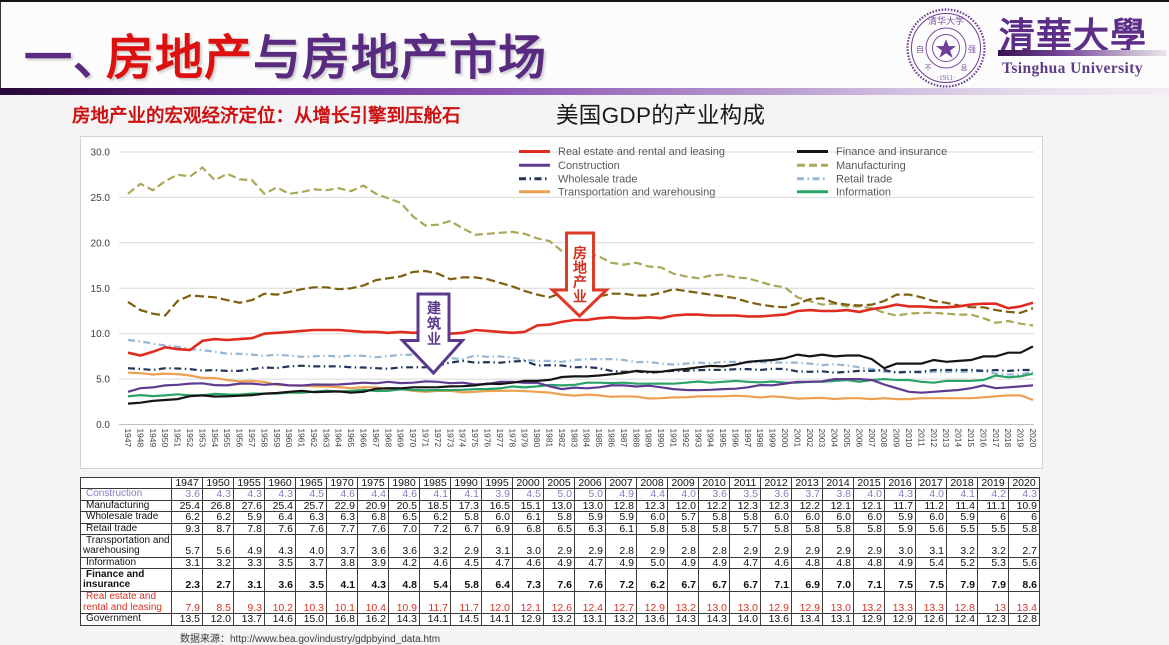  What do you see at coordinates (822, 438) in the screenshot?
I see `svg-text: 2003` at bounding box center [822, 438].